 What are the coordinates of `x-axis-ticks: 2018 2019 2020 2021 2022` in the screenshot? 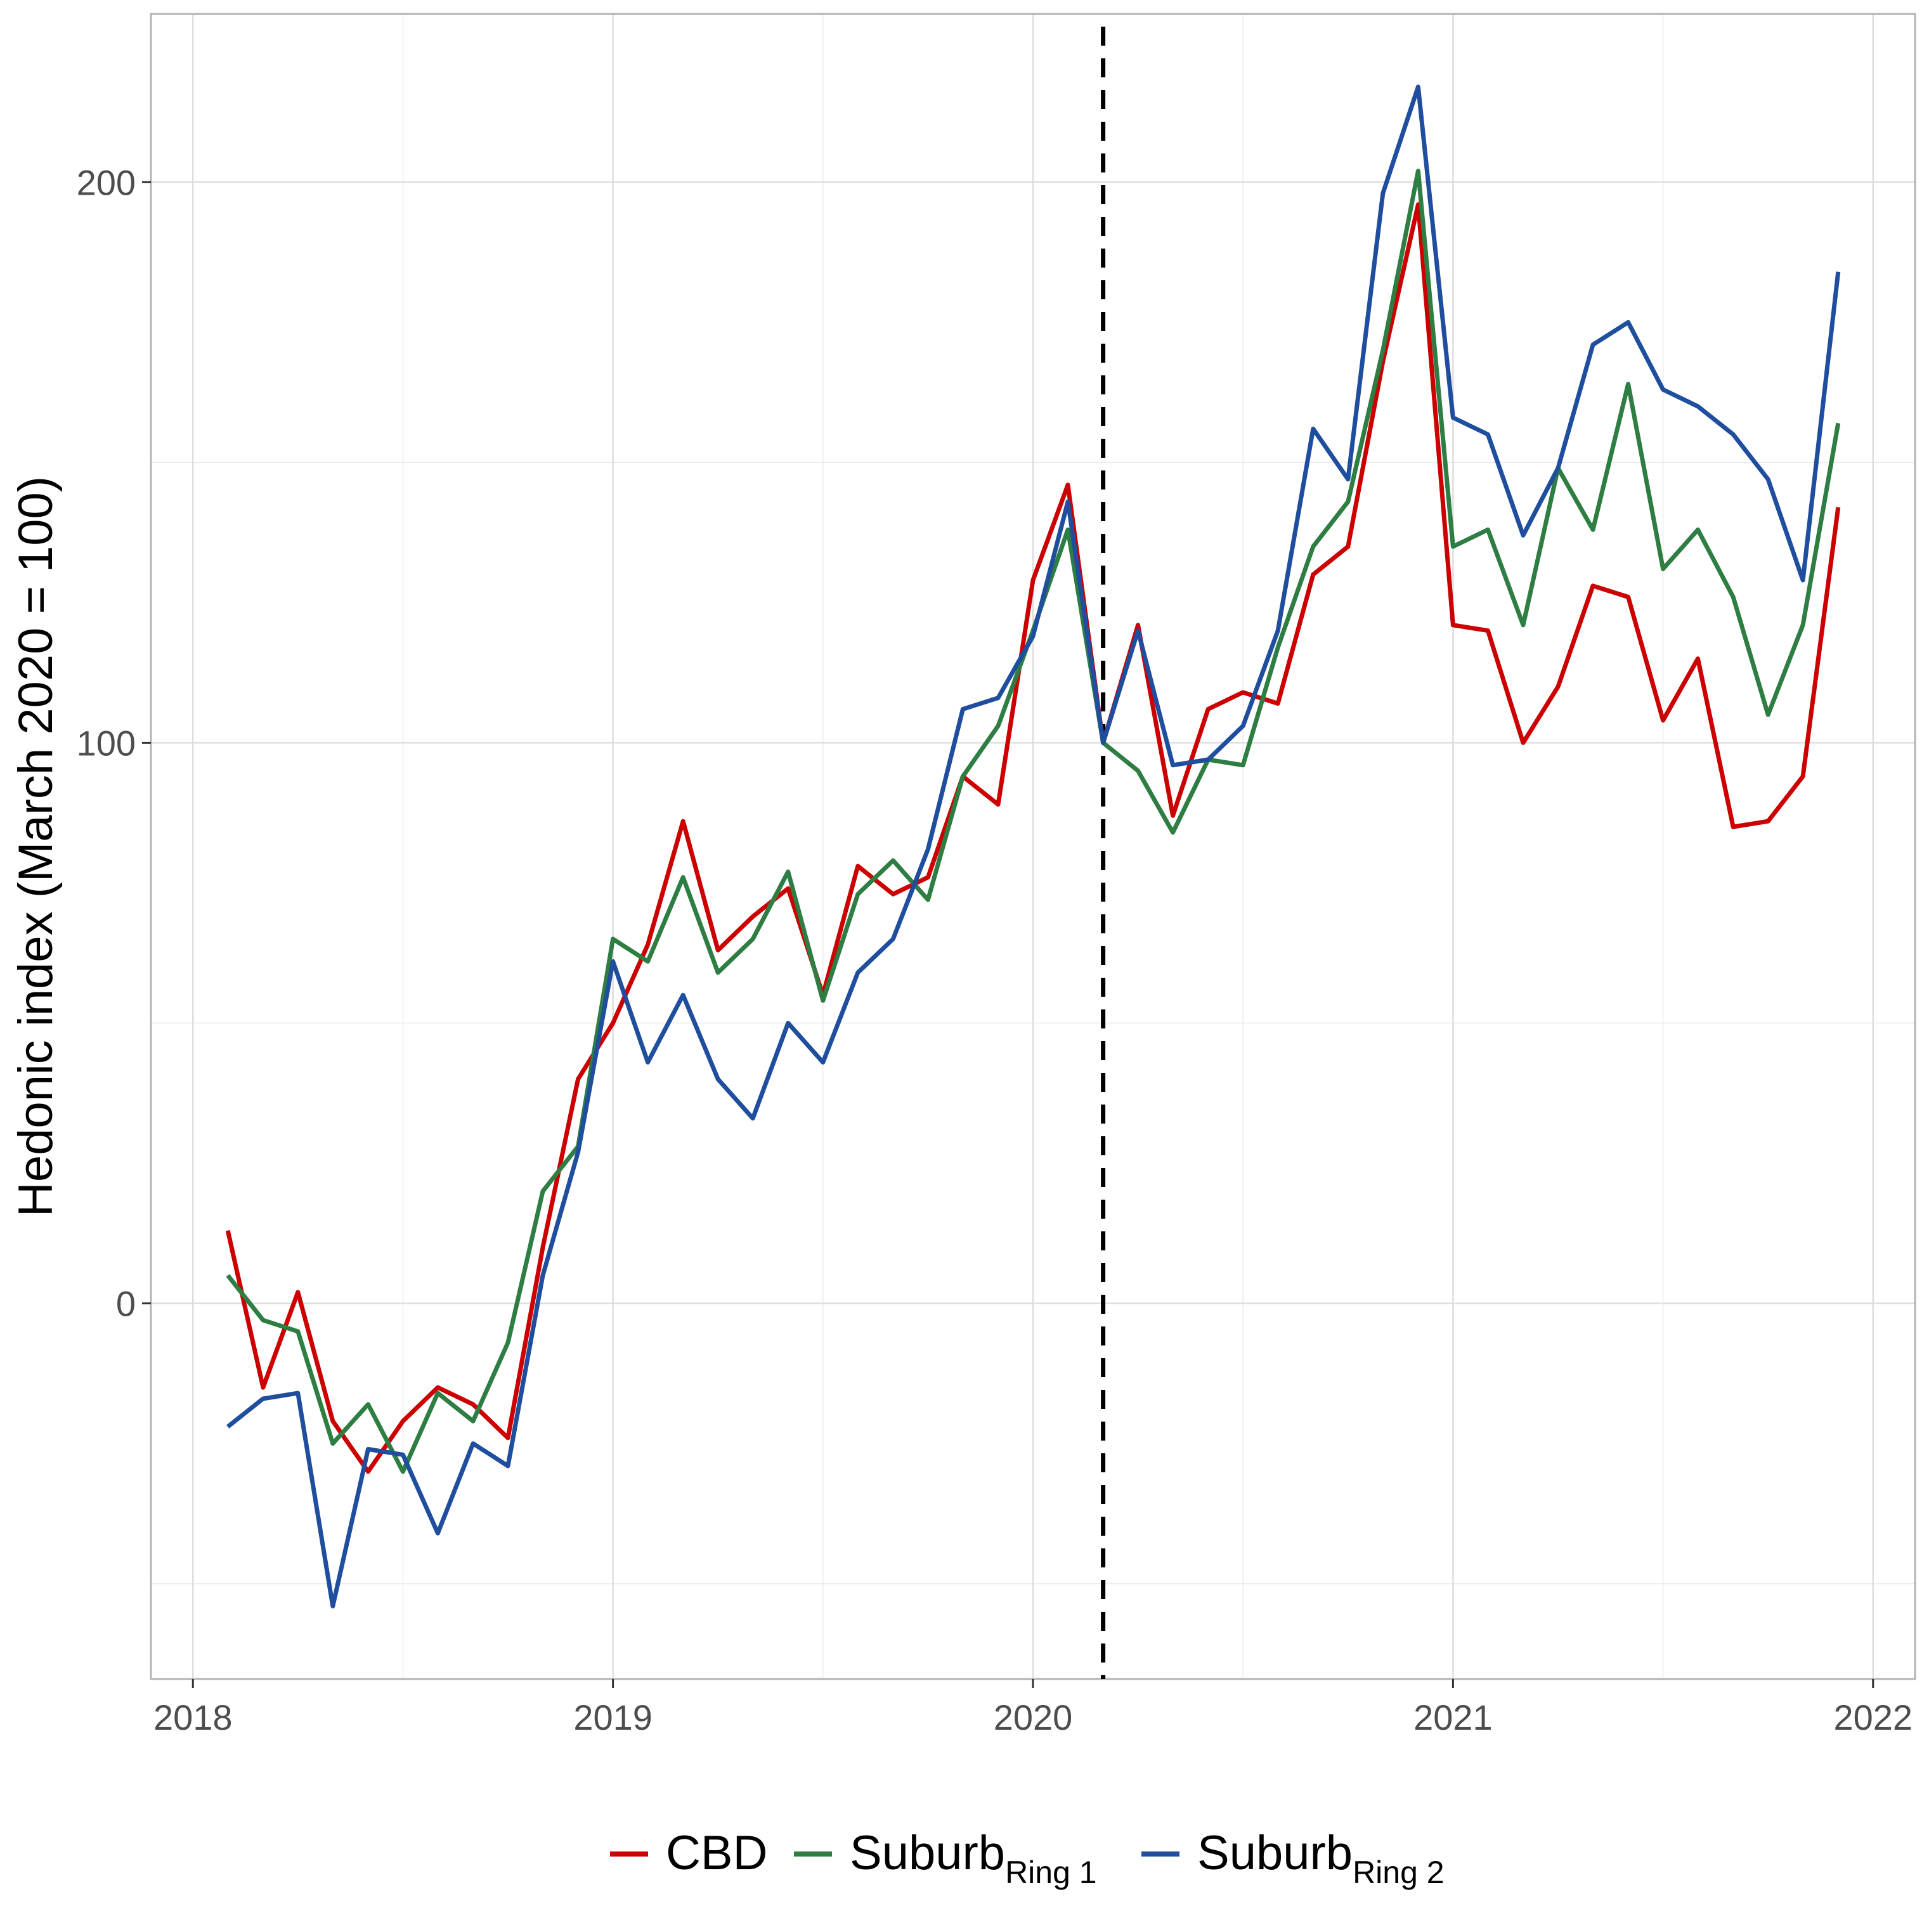 It's located at (1033, 1708).